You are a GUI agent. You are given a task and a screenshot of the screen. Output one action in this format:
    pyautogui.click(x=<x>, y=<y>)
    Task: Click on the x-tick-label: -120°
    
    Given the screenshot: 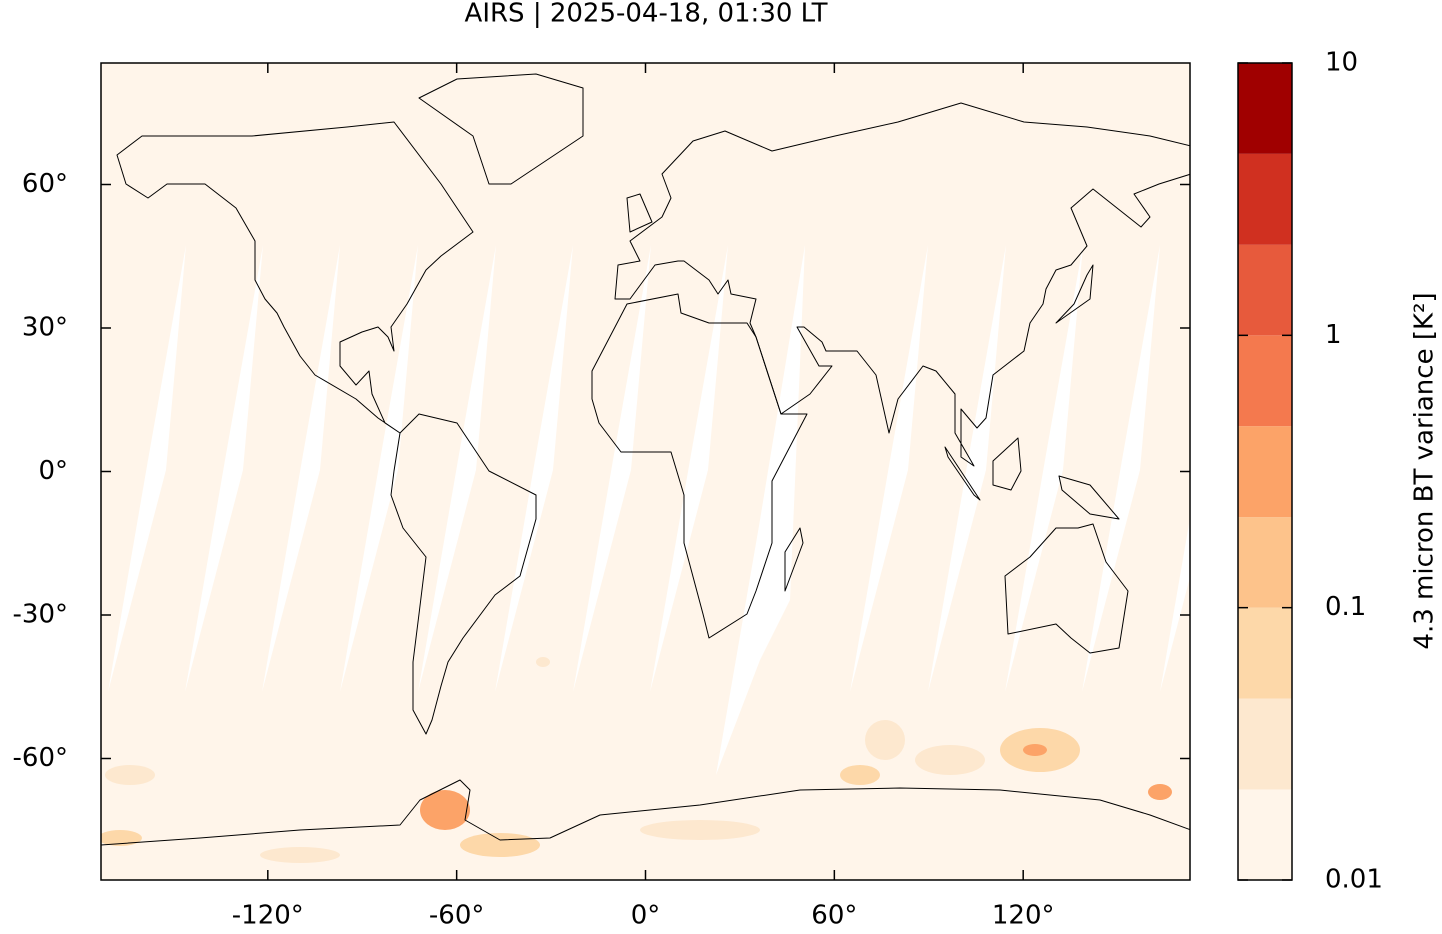 What is the action you would take?
    pyautogui.click(x=268, y=916)
    